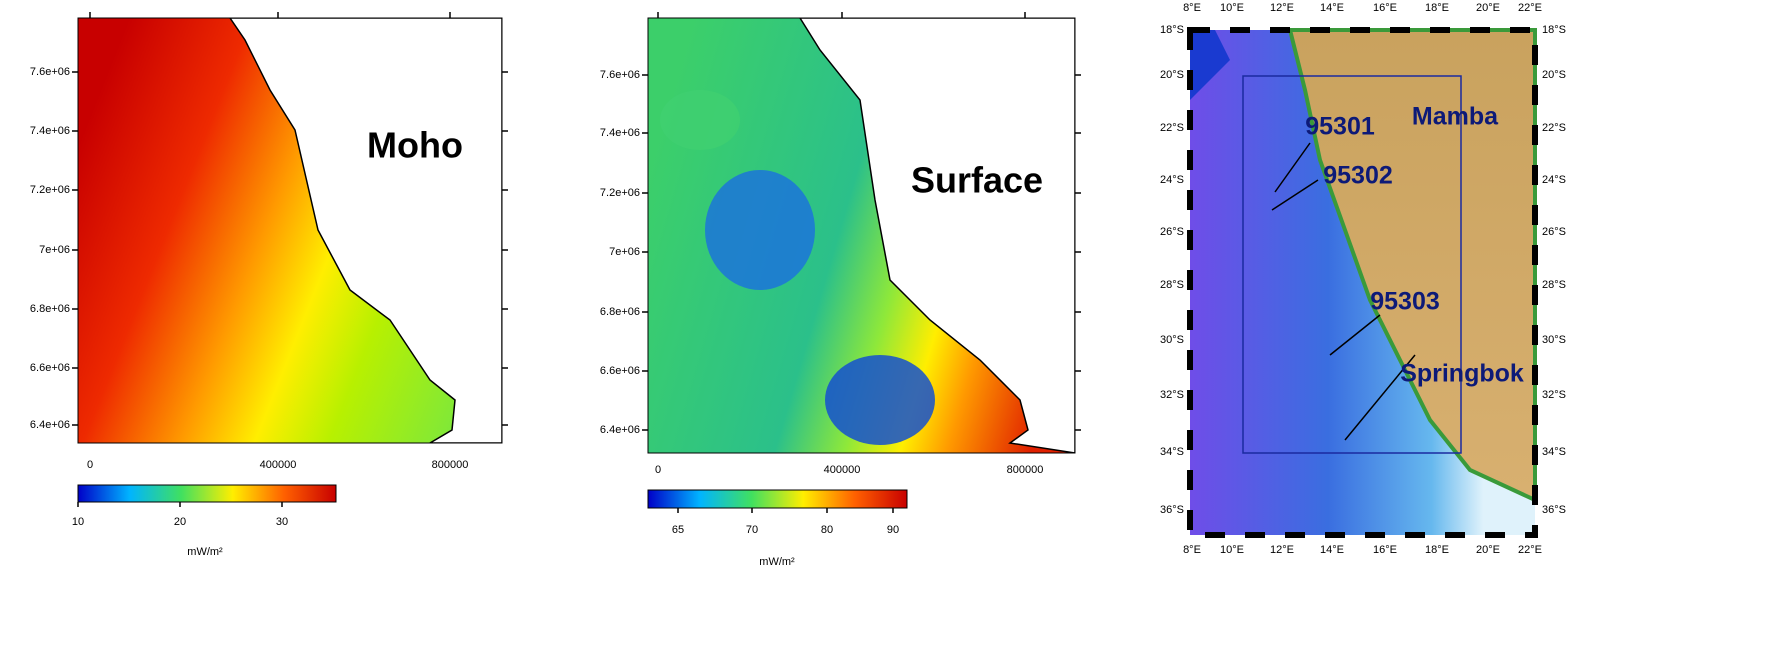 The image size is (1787, 647). What do you see at coordinates (1462, 374) in the screenshot?
I see `map-annotation: Springbok` at bounding box center [1462, 374].